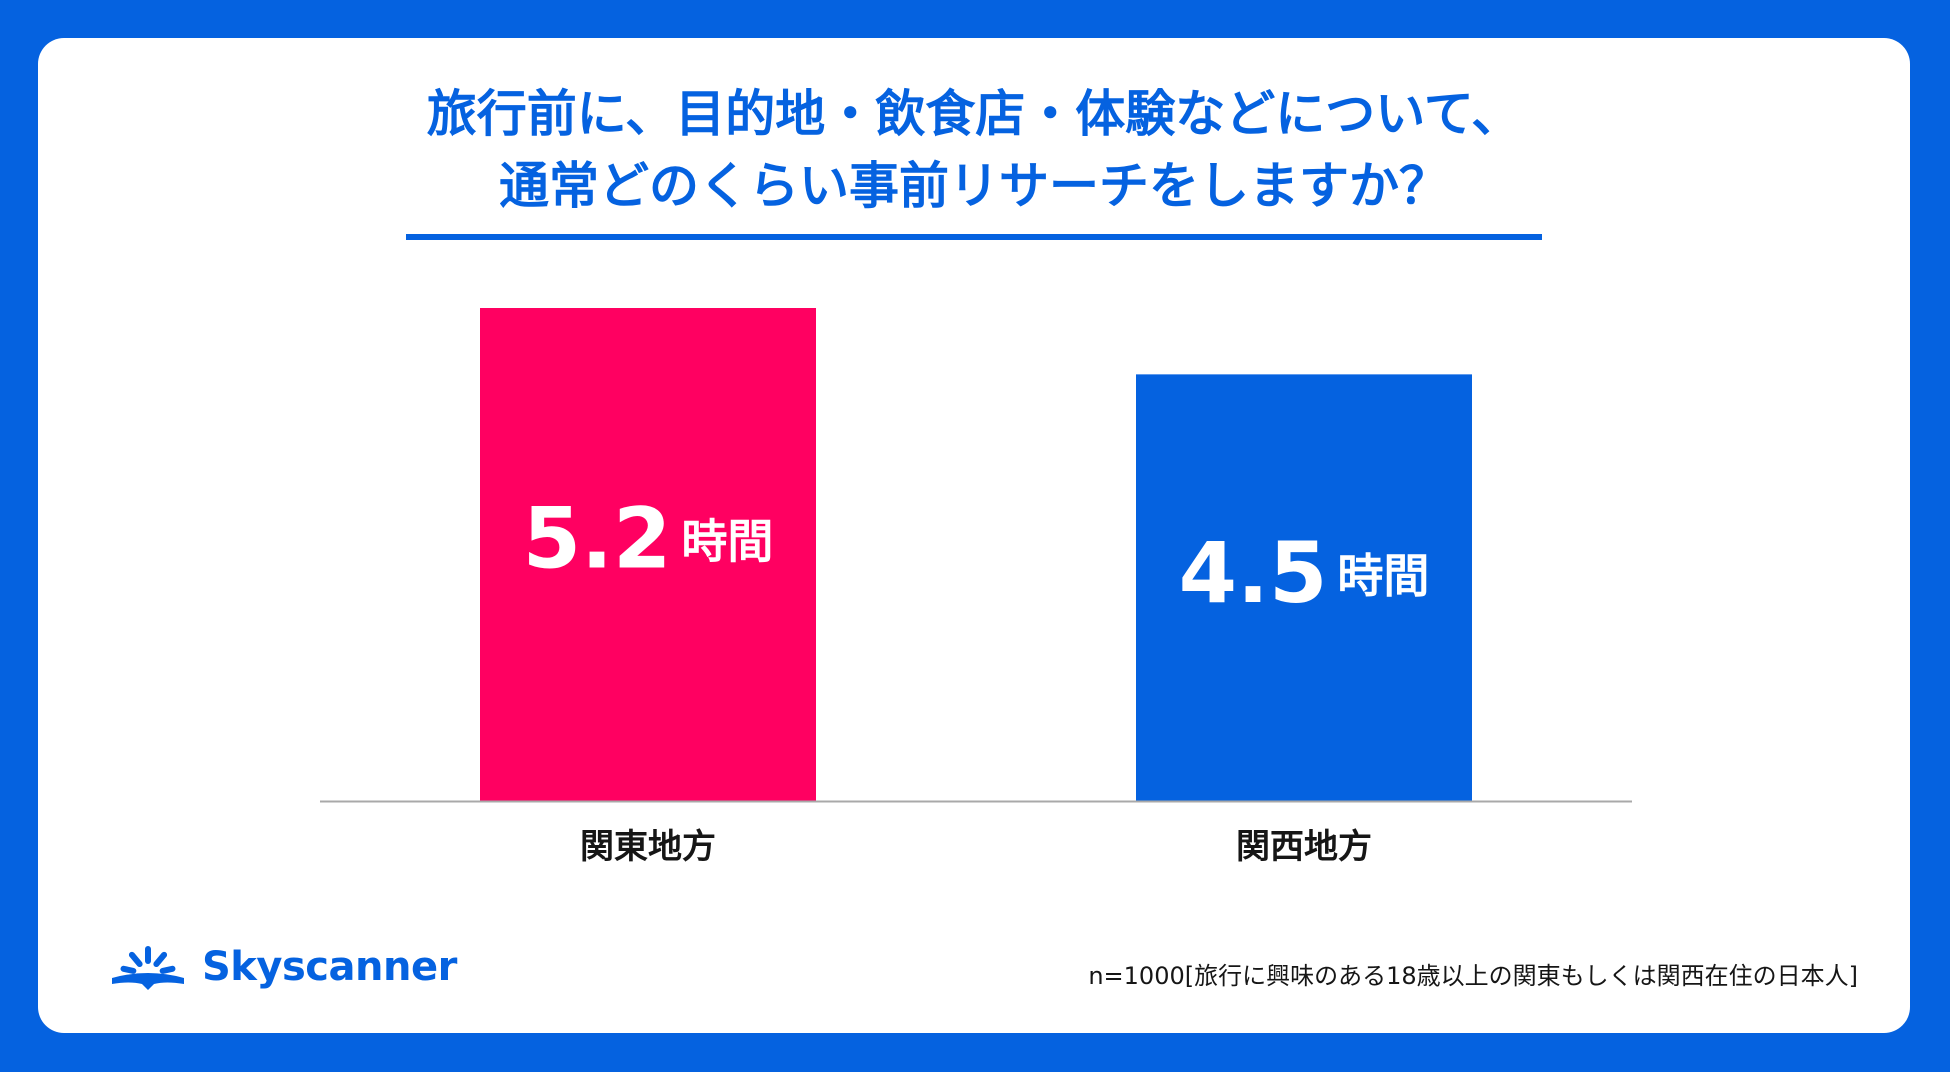 Image resolution: width=1950 pixels, height=1072 pixels. What do you see at coordinates (1473, 976) in the screenshot?
I see `sample-footnote: n=1000[旅行に興味のある18歳以上の関東もしくは関西在住の日本人]` at bounding box center [1473, 976].